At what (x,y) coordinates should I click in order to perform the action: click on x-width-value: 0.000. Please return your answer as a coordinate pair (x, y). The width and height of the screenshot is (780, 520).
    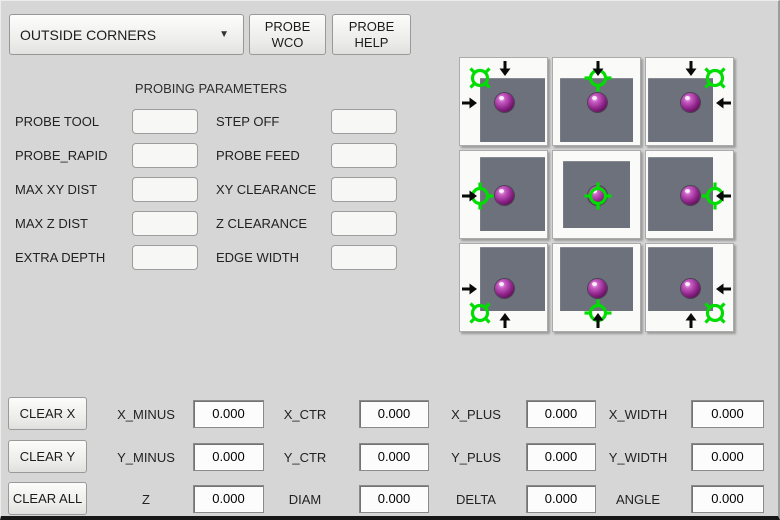
    Looking at the image, I should click on (727, 414).